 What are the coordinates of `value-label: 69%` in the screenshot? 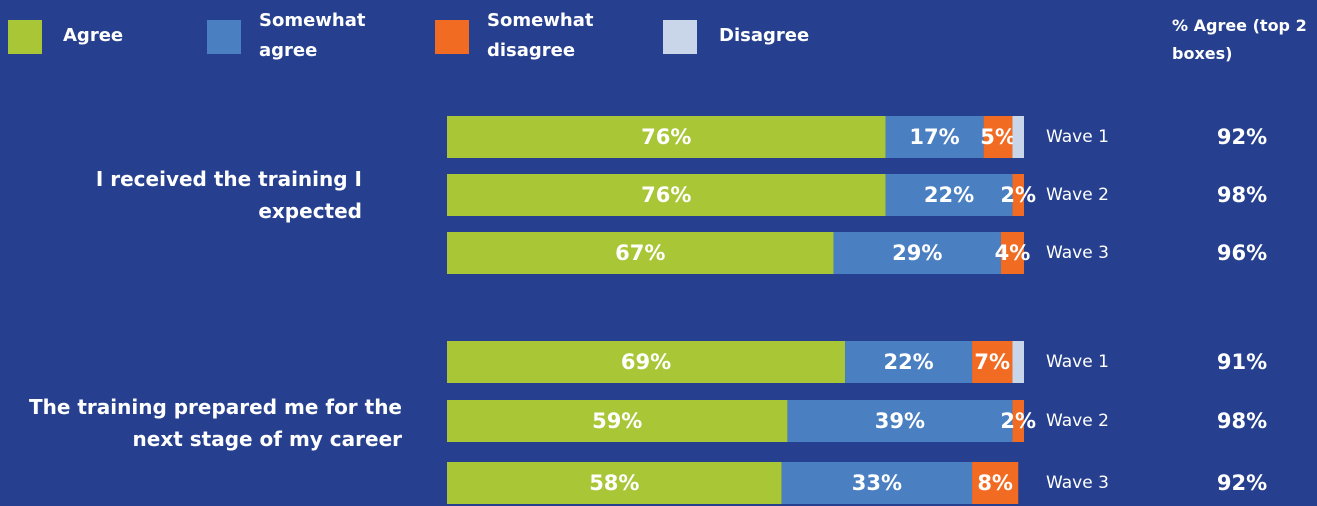 It's located at (646, 362).